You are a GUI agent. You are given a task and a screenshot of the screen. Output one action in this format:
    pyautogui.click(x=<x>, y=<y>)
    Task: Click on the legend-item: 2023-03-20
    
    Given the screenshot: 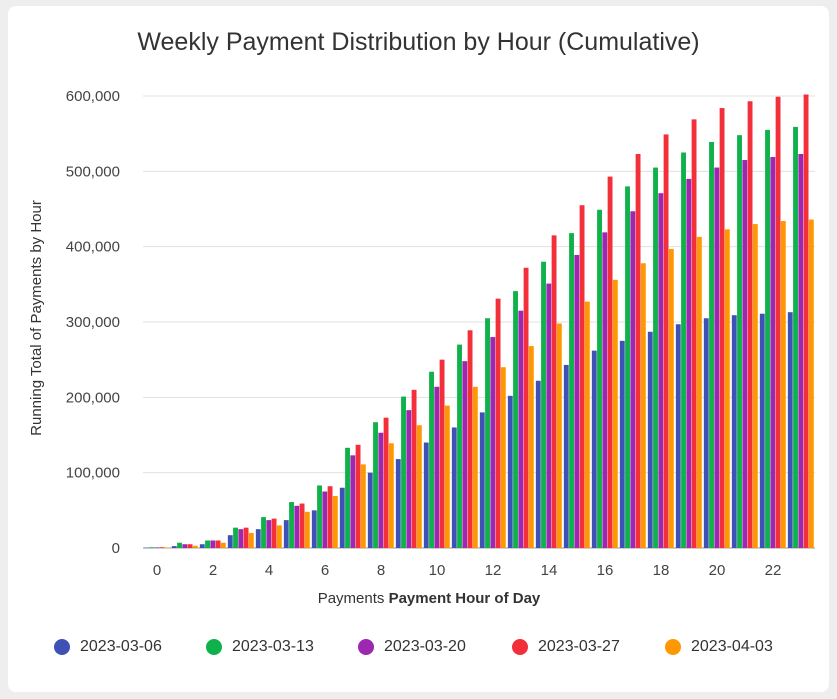 What is the action you would take?
    pyautogui.click(x=412, y=647)
    